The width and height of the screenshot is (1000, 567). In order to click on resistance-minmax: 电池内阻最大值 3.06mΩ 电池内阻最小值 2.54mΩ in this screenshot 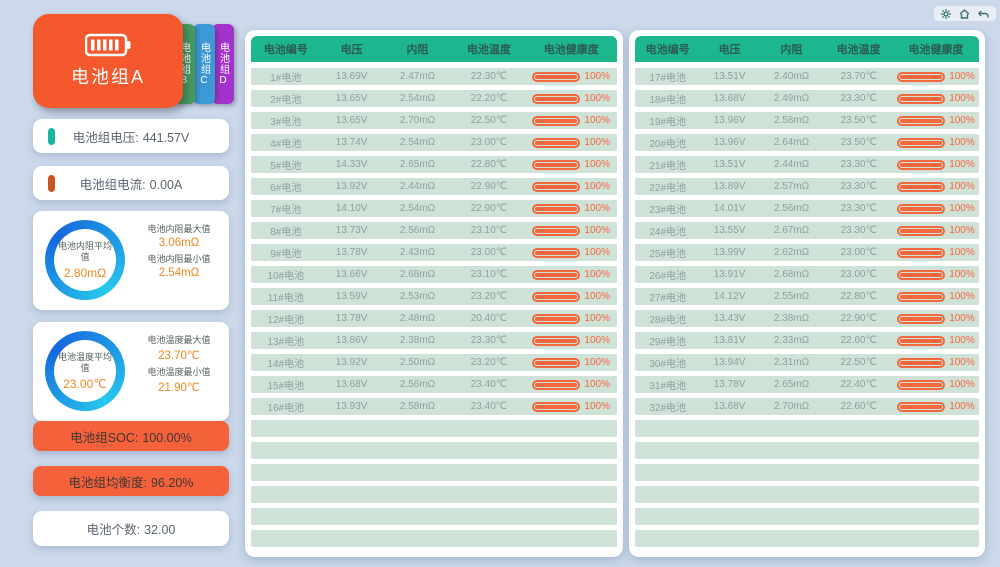, I will do `click(179, 249)`.